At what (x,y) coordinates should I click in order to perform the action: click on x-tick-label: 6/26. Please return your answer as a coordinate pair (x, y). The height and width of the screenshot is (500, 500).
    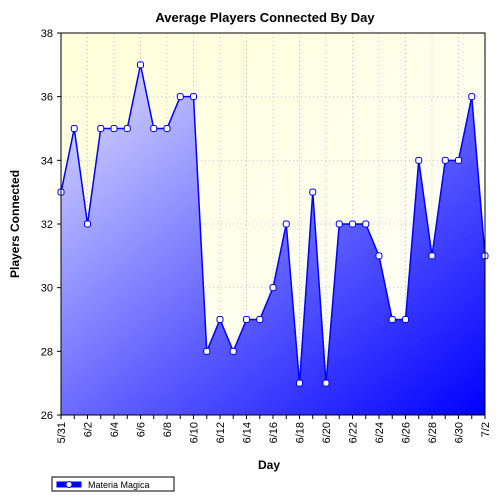
    Looking at the image, I should click on (407, 432).